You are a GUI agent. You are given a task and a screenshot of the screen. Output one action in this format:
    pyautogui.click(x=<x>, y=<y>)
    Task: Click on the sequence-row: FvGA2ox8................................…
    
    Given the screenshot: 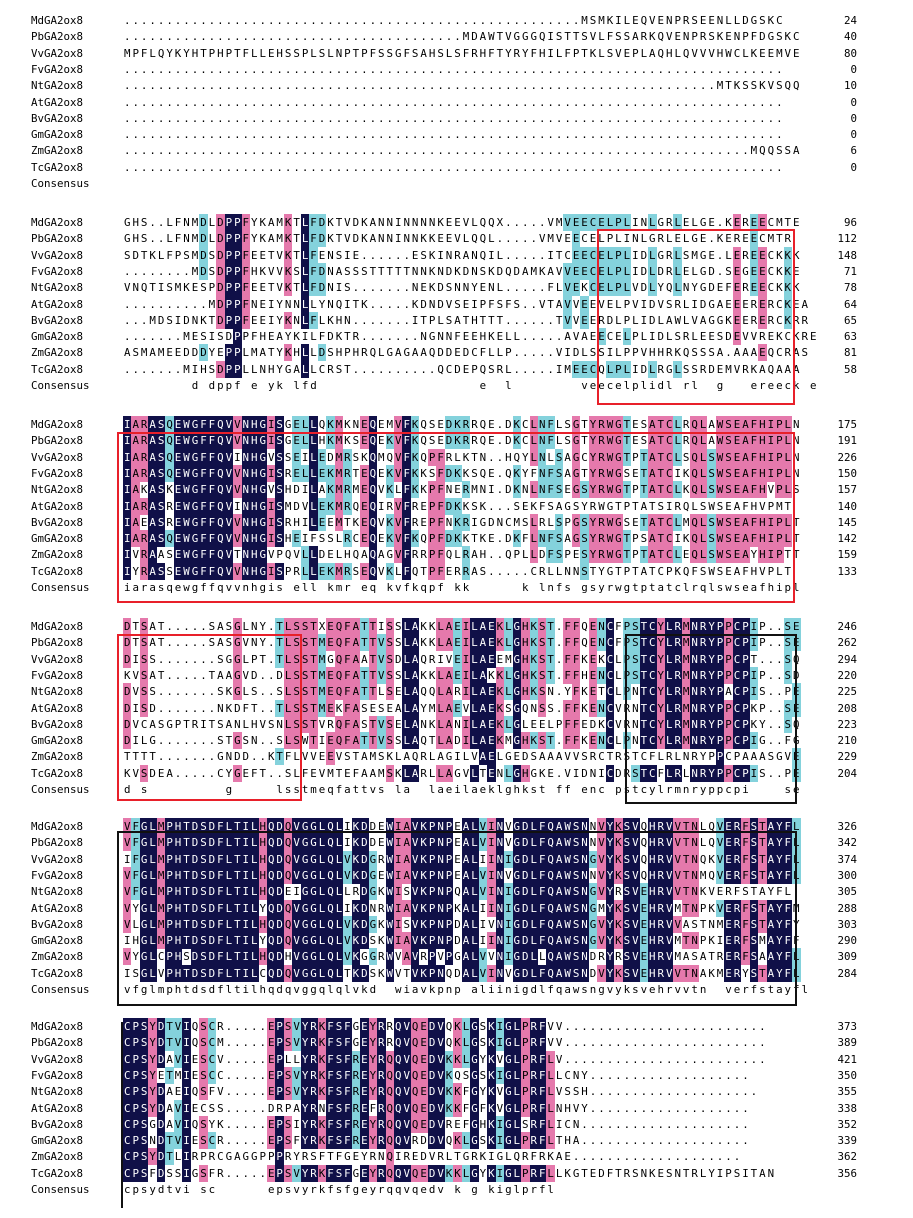 What is the action you would take?
    pyautogui.click(x=456, y=69)
    